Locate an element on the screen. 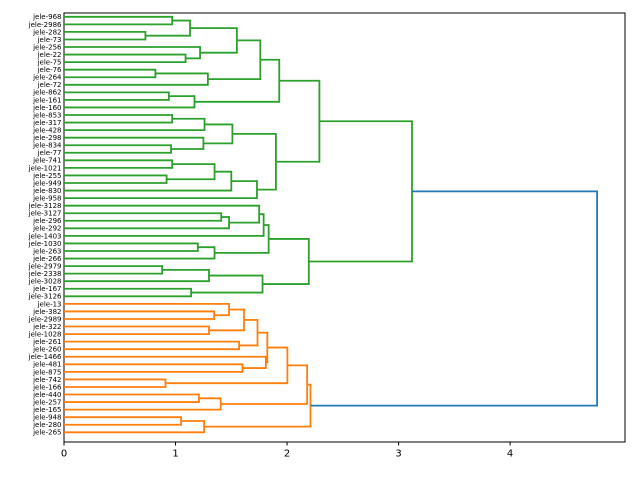  leaf-label: jele-830 is located at coordinates (46, 191).